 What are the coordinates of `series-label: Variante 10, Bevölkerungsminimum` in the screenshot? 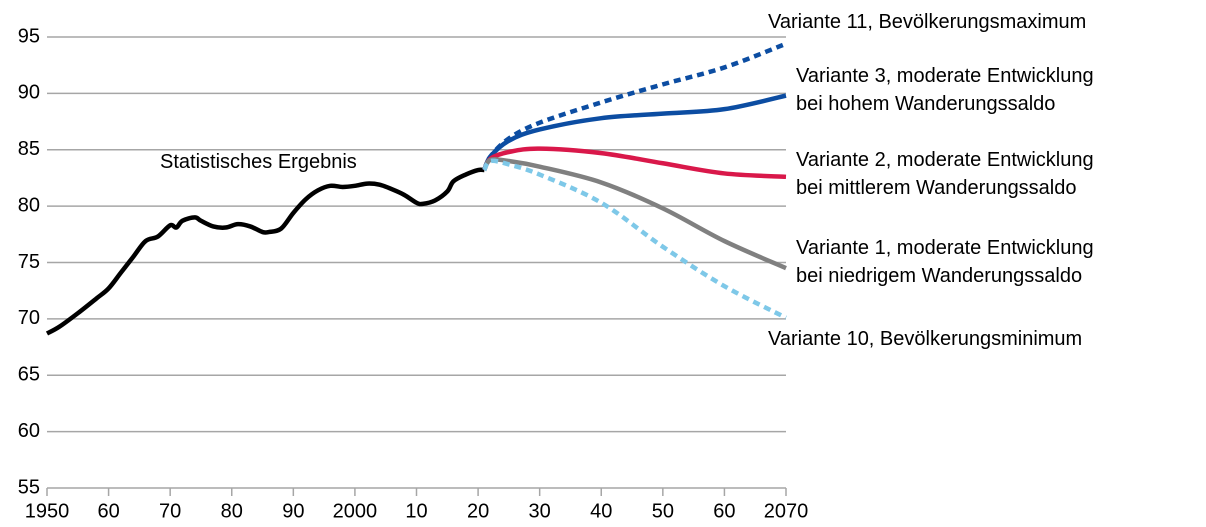 It's located at (925, 339).